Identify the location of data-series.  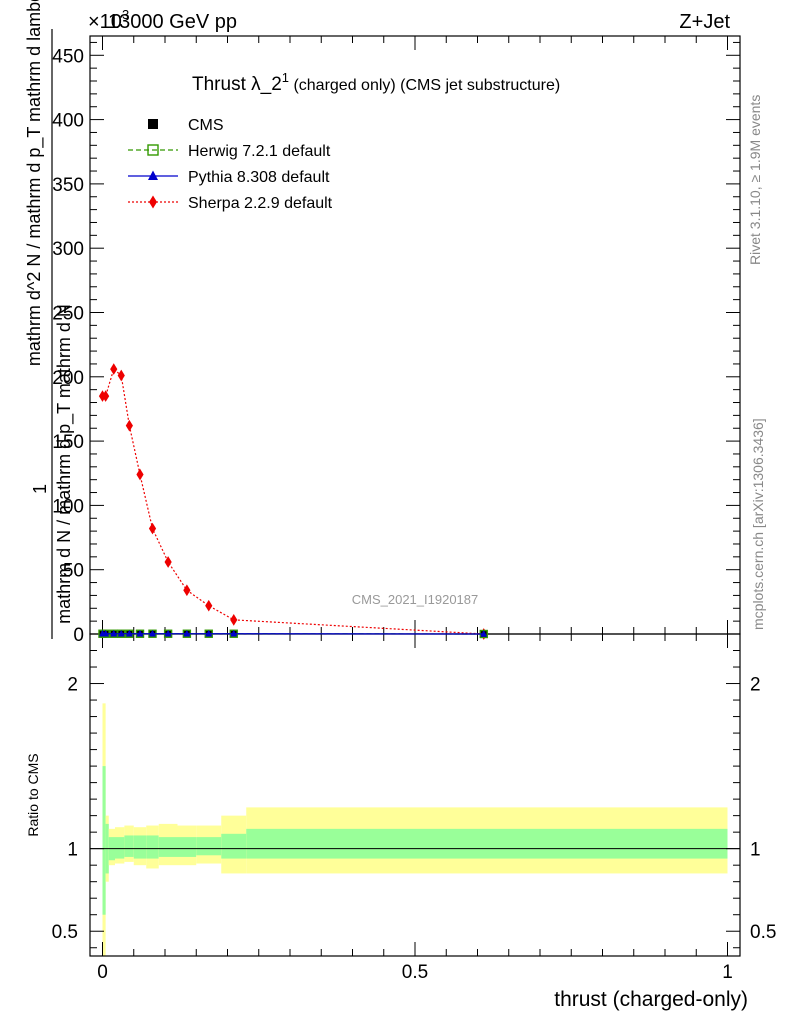
(293, 501).